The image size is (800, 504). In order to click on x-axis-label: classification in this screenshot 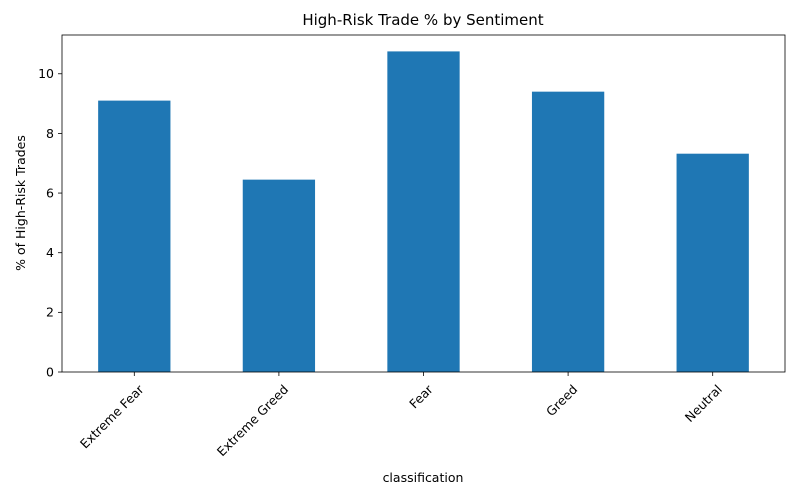, I will do `click(423, 477)`.